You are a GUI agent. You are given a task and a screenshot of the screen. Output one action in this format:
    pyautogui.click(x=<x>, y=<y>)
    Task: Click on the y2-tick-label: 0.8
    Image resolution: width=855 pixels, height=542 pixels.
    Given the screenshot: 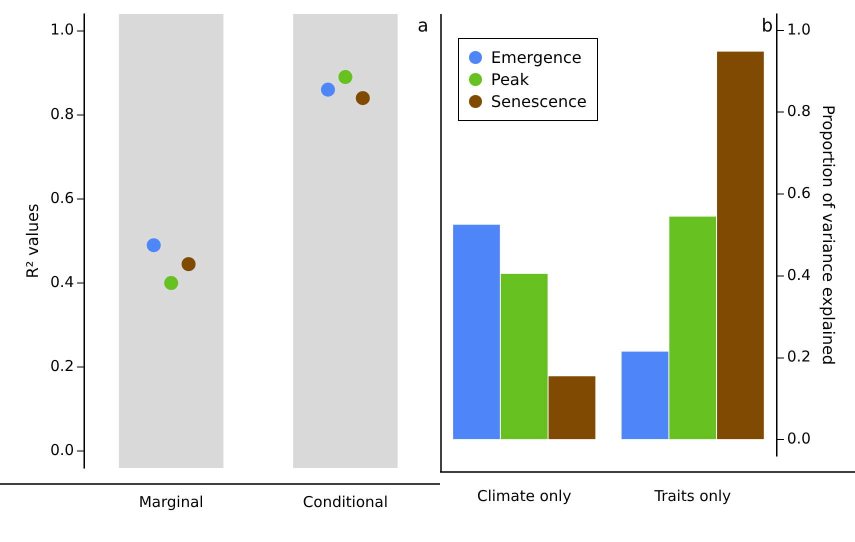 What is the action you would take?
    pyautogui.click(x=798, y=111)
    